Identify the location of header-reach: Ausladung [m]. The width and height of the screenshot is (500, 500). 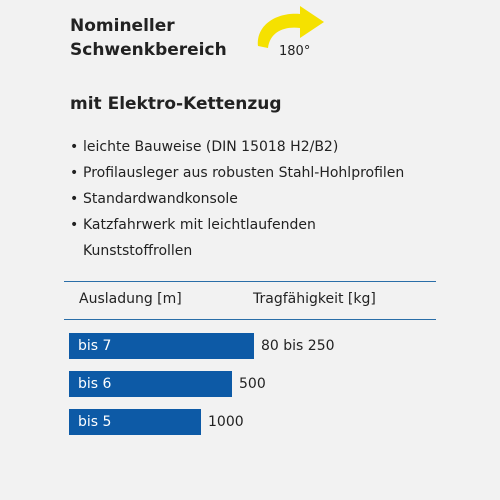
(130, 299).